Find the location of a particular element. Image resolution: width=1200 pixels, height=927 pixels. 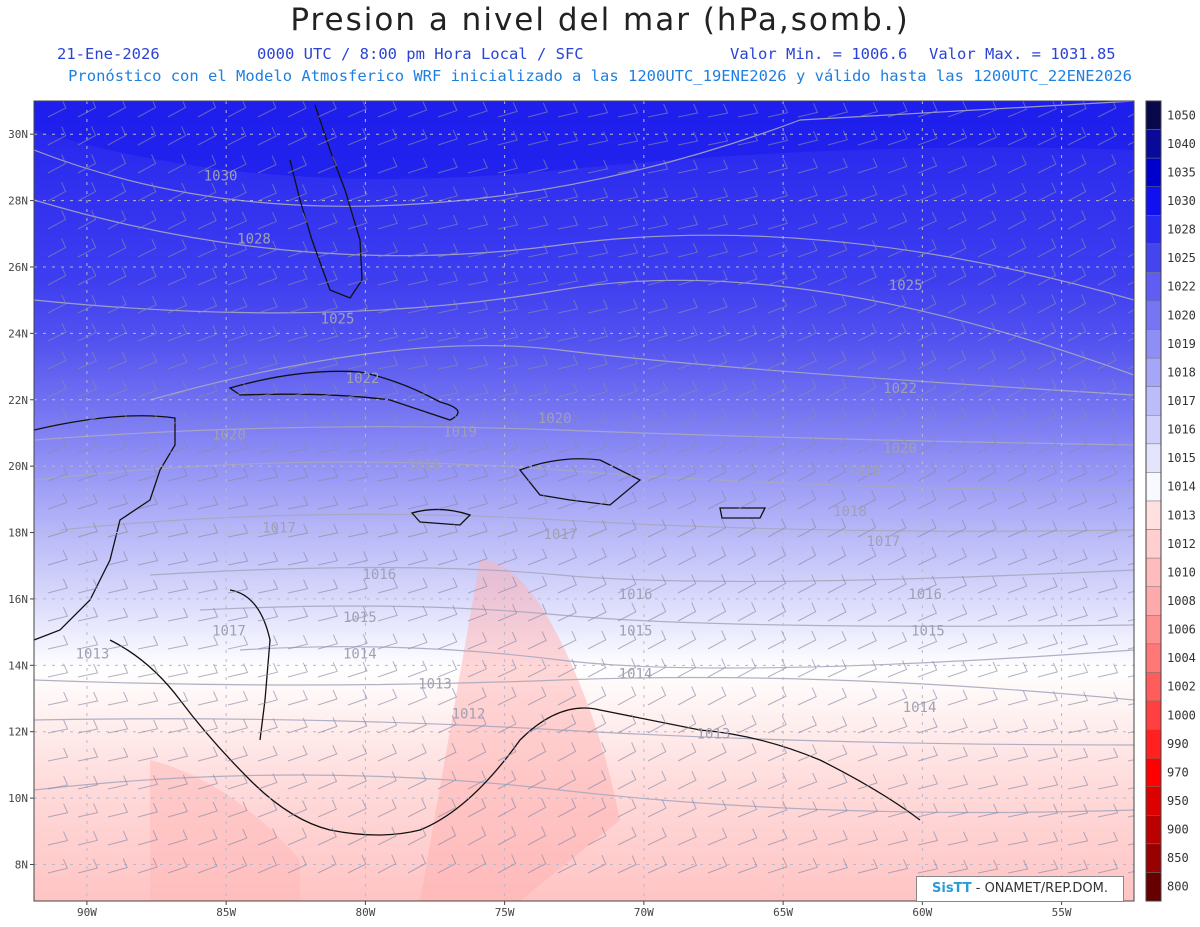

longitude-labels: 90W 85W 80W 75W 70W 65W 60W 55W is located at coordinates (574, 910).